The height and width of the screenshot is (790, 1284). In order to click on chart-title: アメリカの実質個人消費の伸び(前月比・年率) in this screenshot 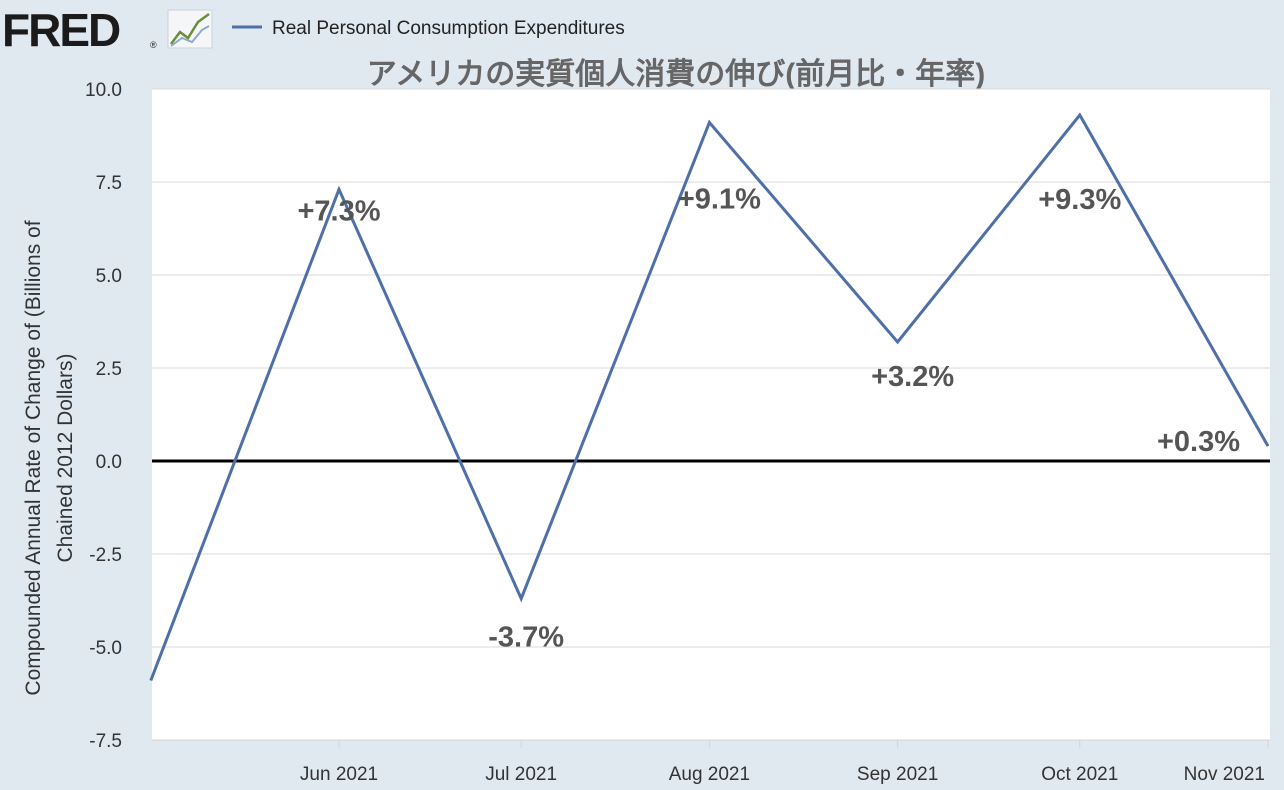, I will do `click(676, 74)`.